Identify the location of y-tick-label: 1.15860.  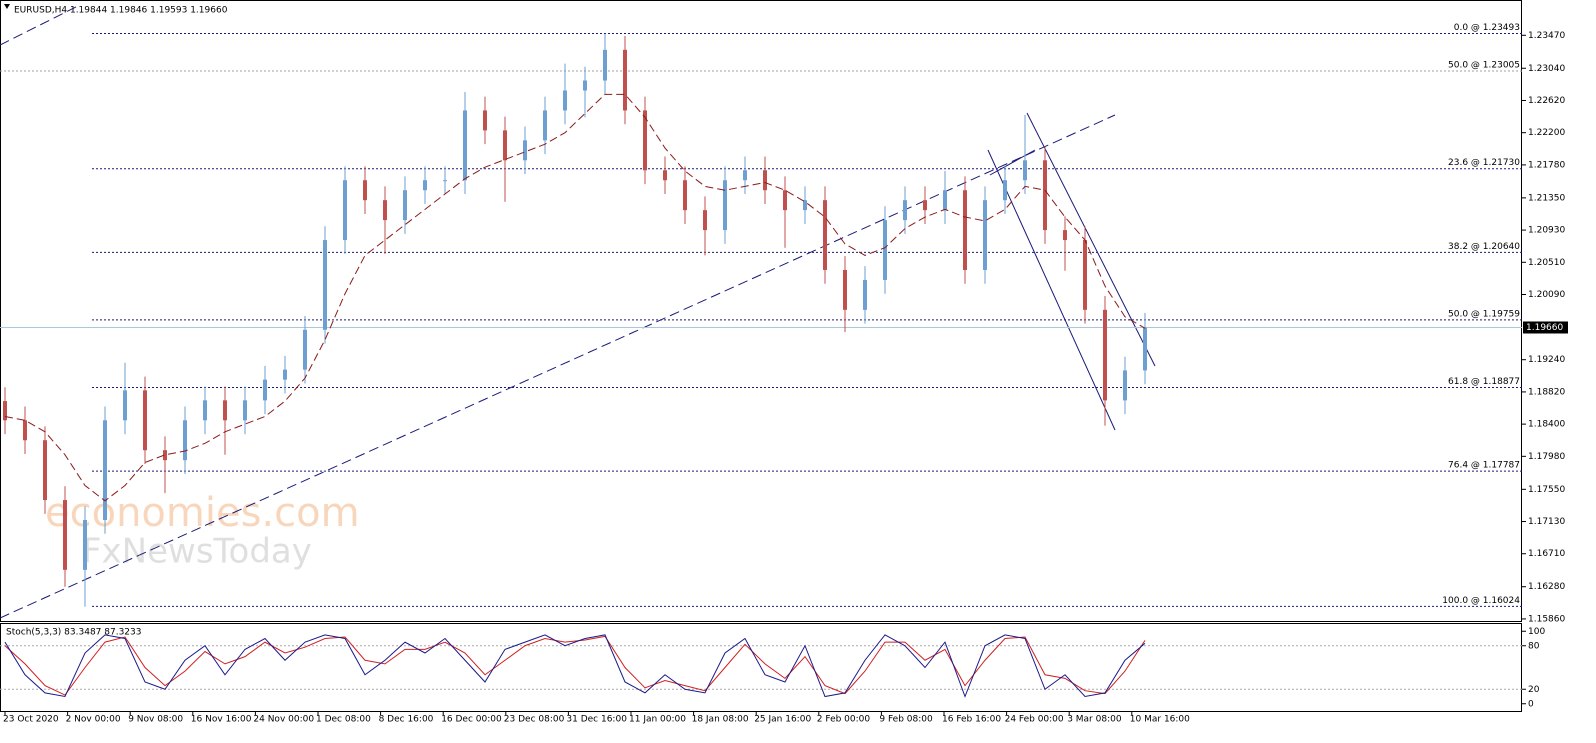
(1546, 619).